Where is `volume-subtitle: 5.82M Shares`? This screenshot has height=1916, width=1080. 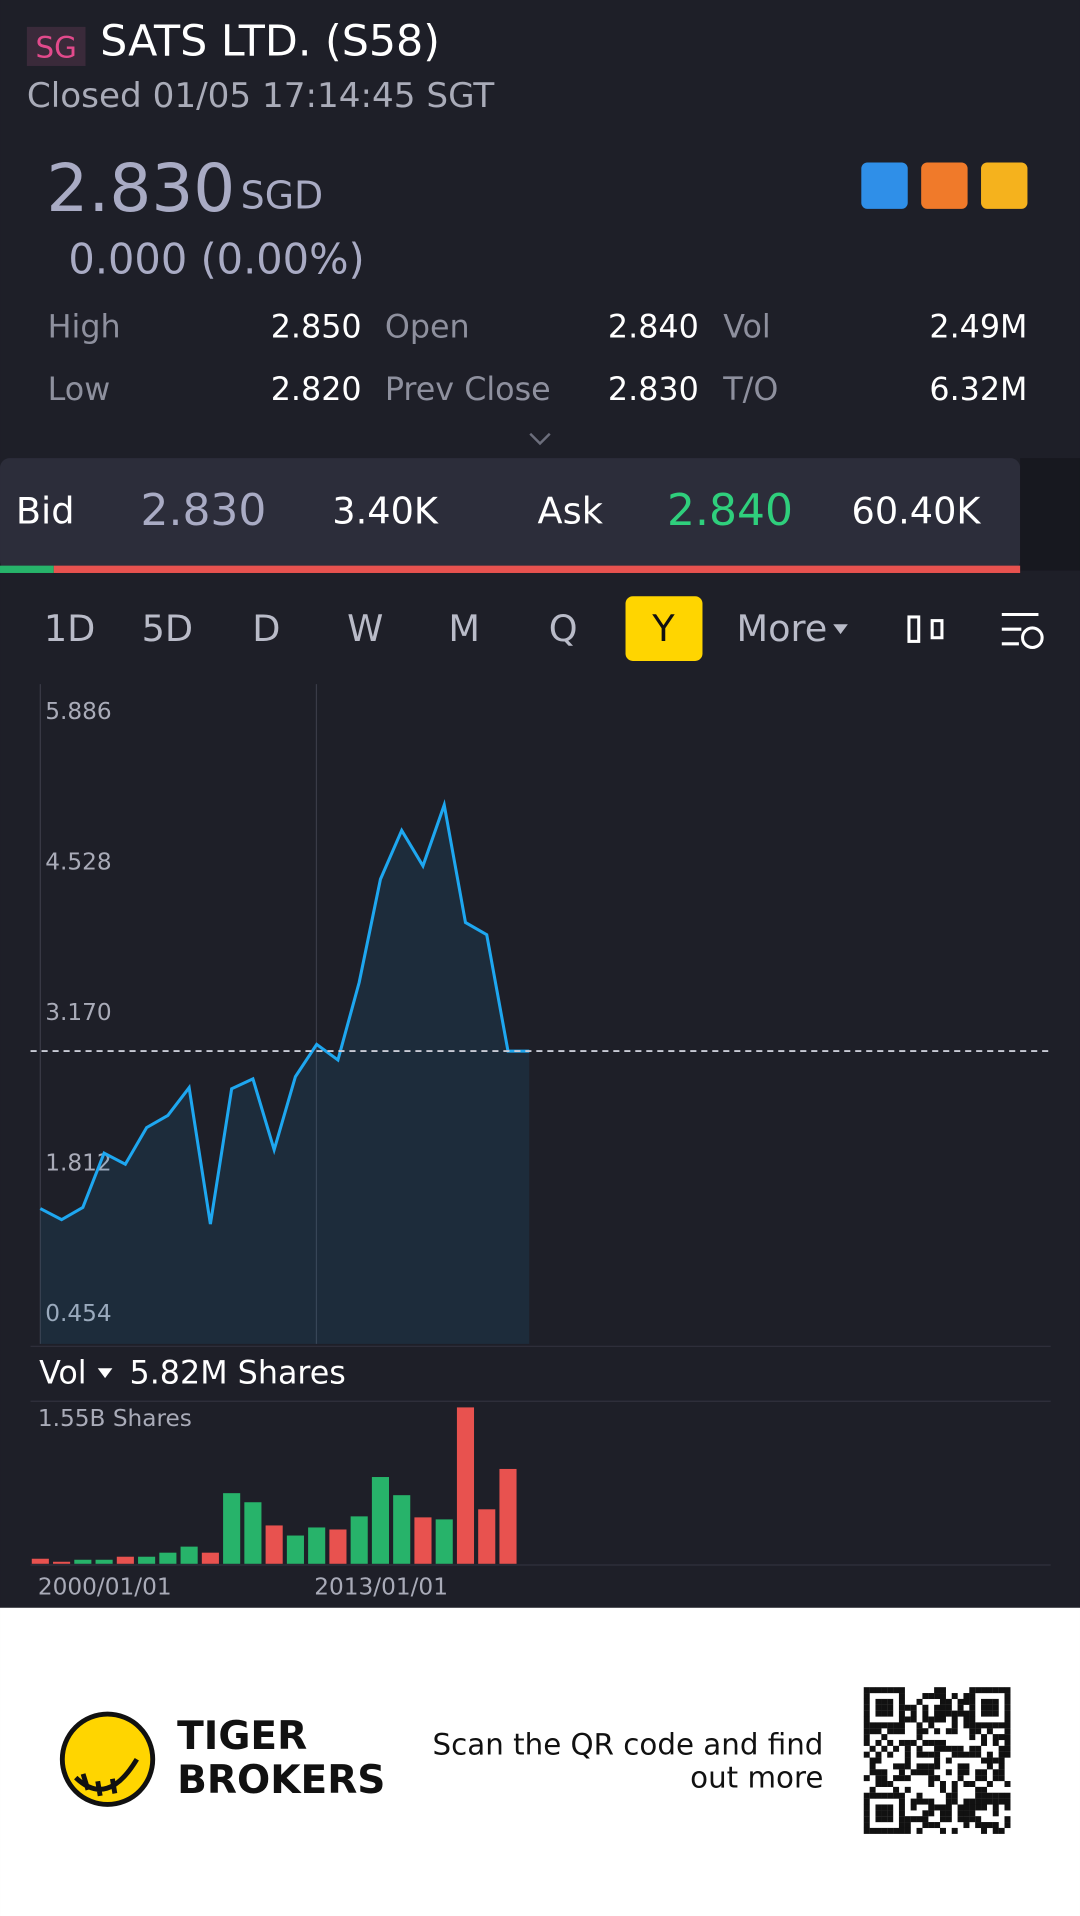
volume-subtitle: 5.82M Shares is located at coordinates (238, 1373).